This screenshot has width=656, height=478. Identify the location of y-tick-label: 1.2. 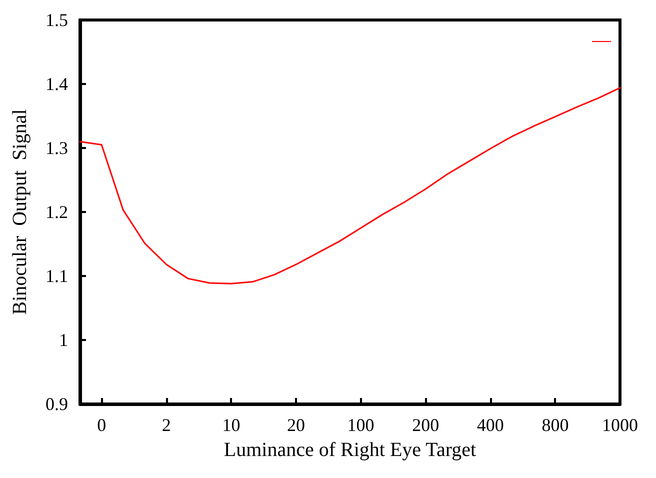
(57, 212).